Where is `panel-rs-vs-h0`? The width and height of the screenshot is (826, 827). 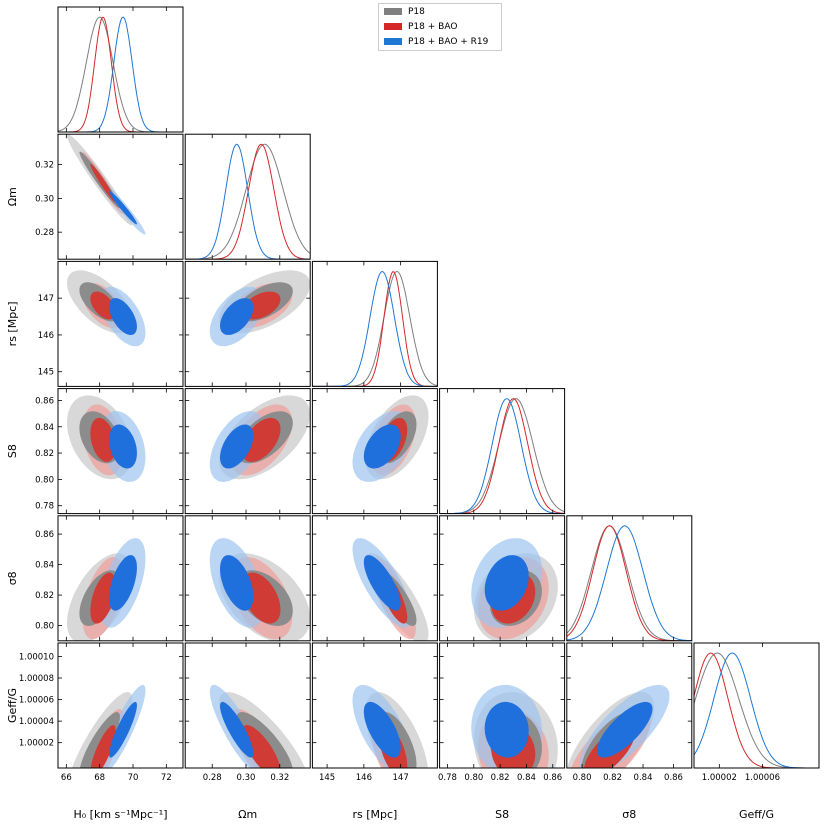
panel-rs-vs-h0 is located at coordinates (120, 323).